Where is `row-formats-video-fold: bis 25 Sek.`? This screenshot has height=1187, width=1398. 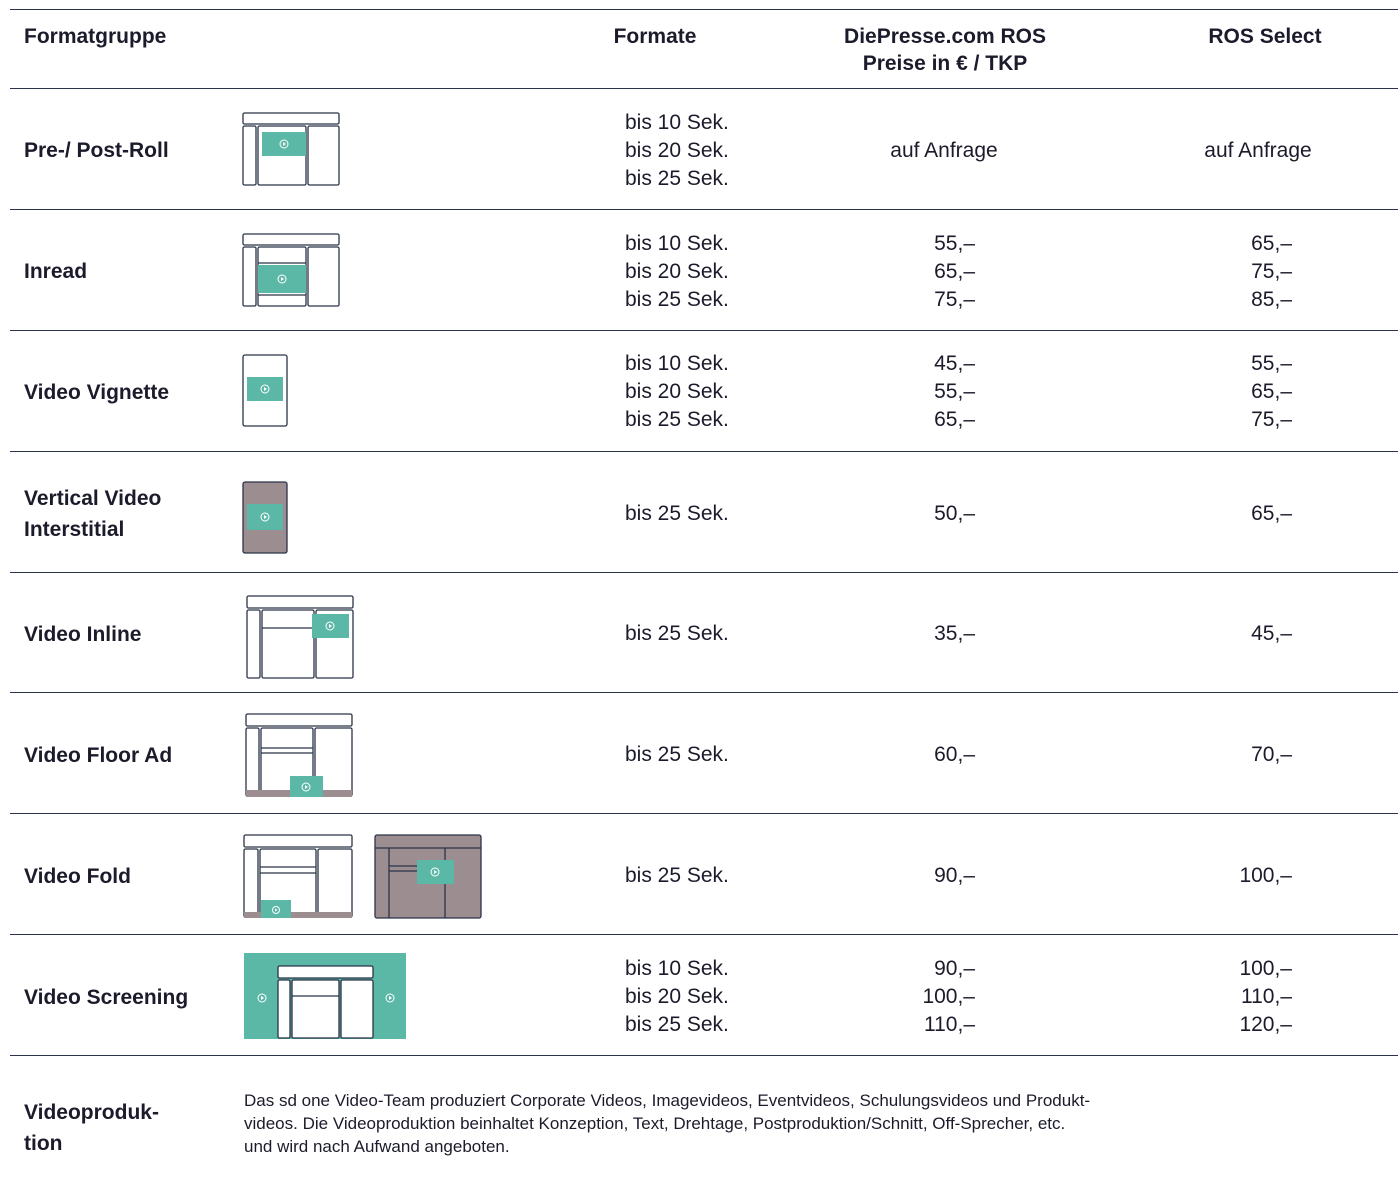
row-formats-video-fold: bis 25 Sek. is located at coordinates (677, 875).